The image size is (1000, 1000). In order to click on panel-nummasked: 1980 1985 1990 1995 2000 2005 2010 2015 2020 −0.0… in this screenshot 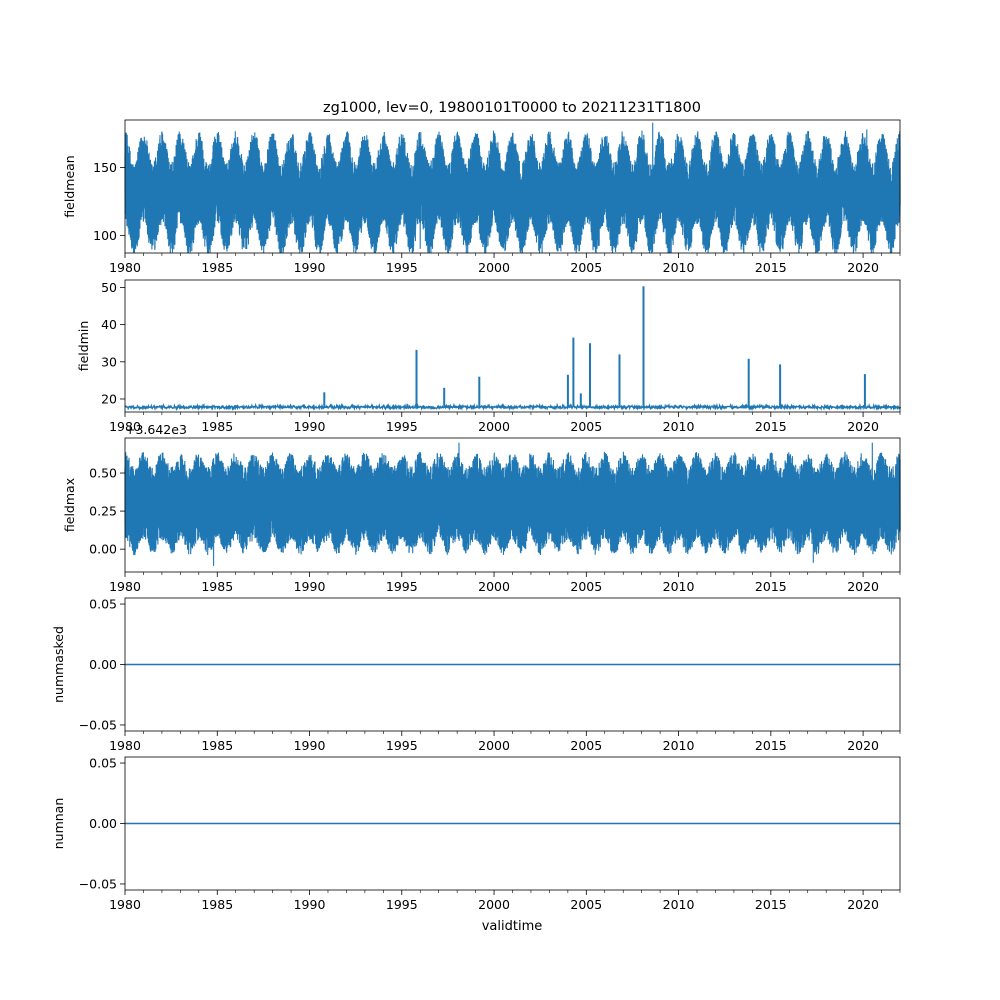, I will do `click(476, 675)`.